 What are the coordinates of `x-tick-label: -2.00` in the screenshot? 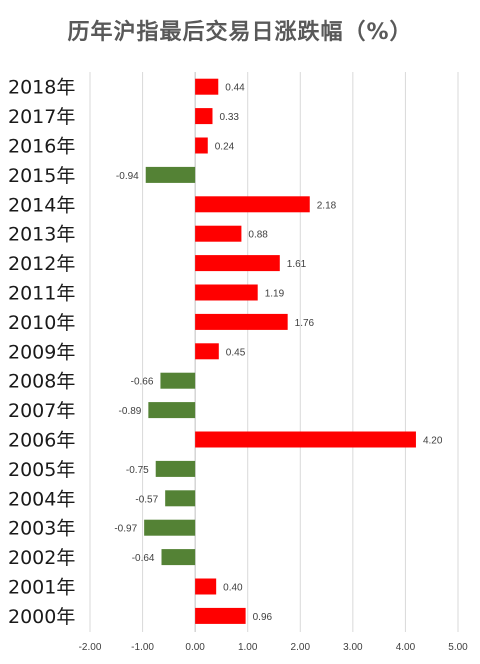 It's located at (90, 647).